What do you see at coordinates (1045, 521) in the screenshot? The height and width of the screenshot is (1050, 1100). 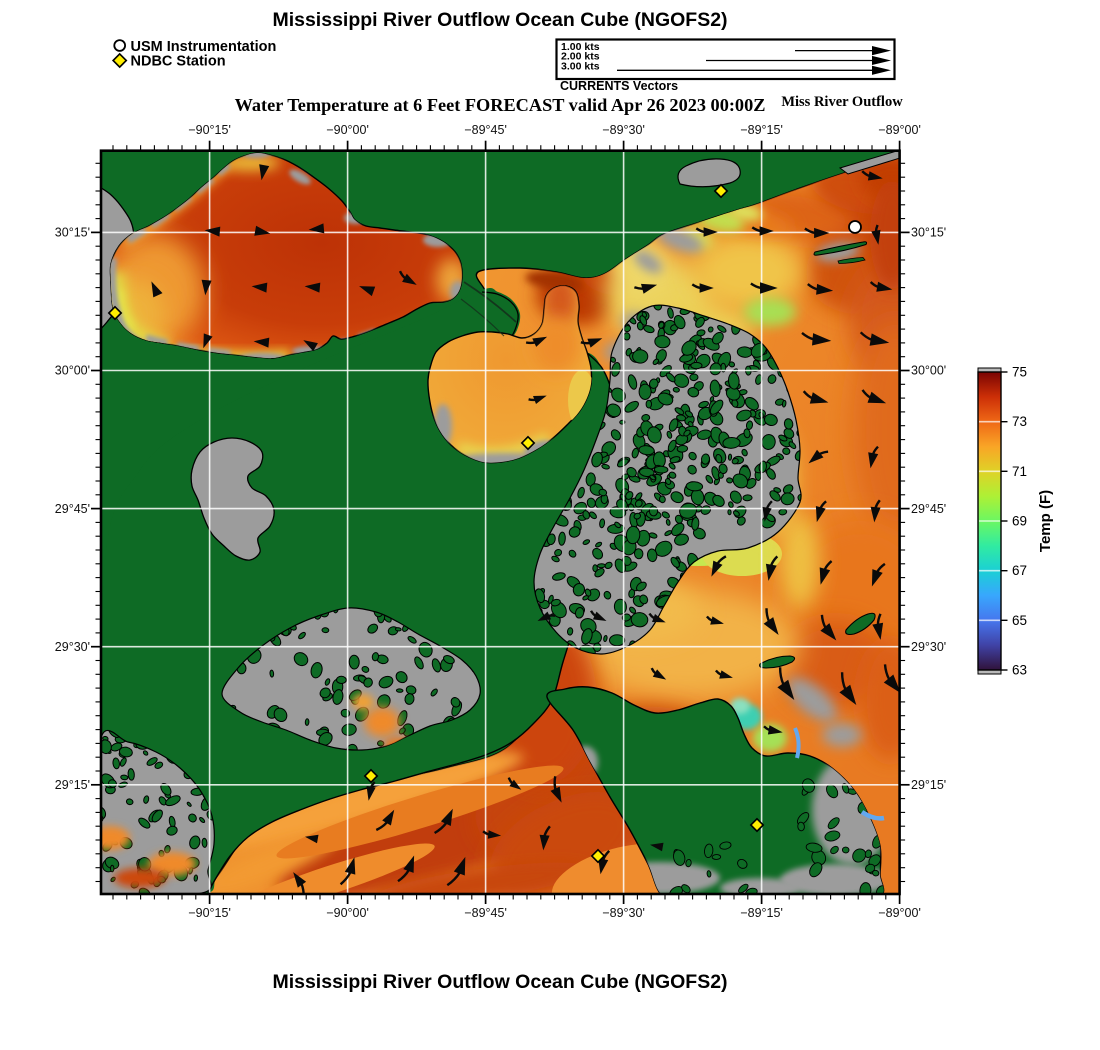 I see `svg-text: Temp (F)` at bounding box center [1045, 521].